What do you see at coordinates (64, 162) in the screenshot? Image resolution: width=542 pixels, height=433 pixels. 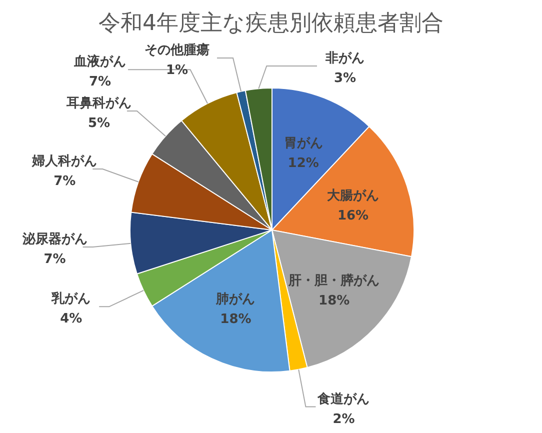 I see `slice-label: 婦人科がん` at bounding box center [64, 162].